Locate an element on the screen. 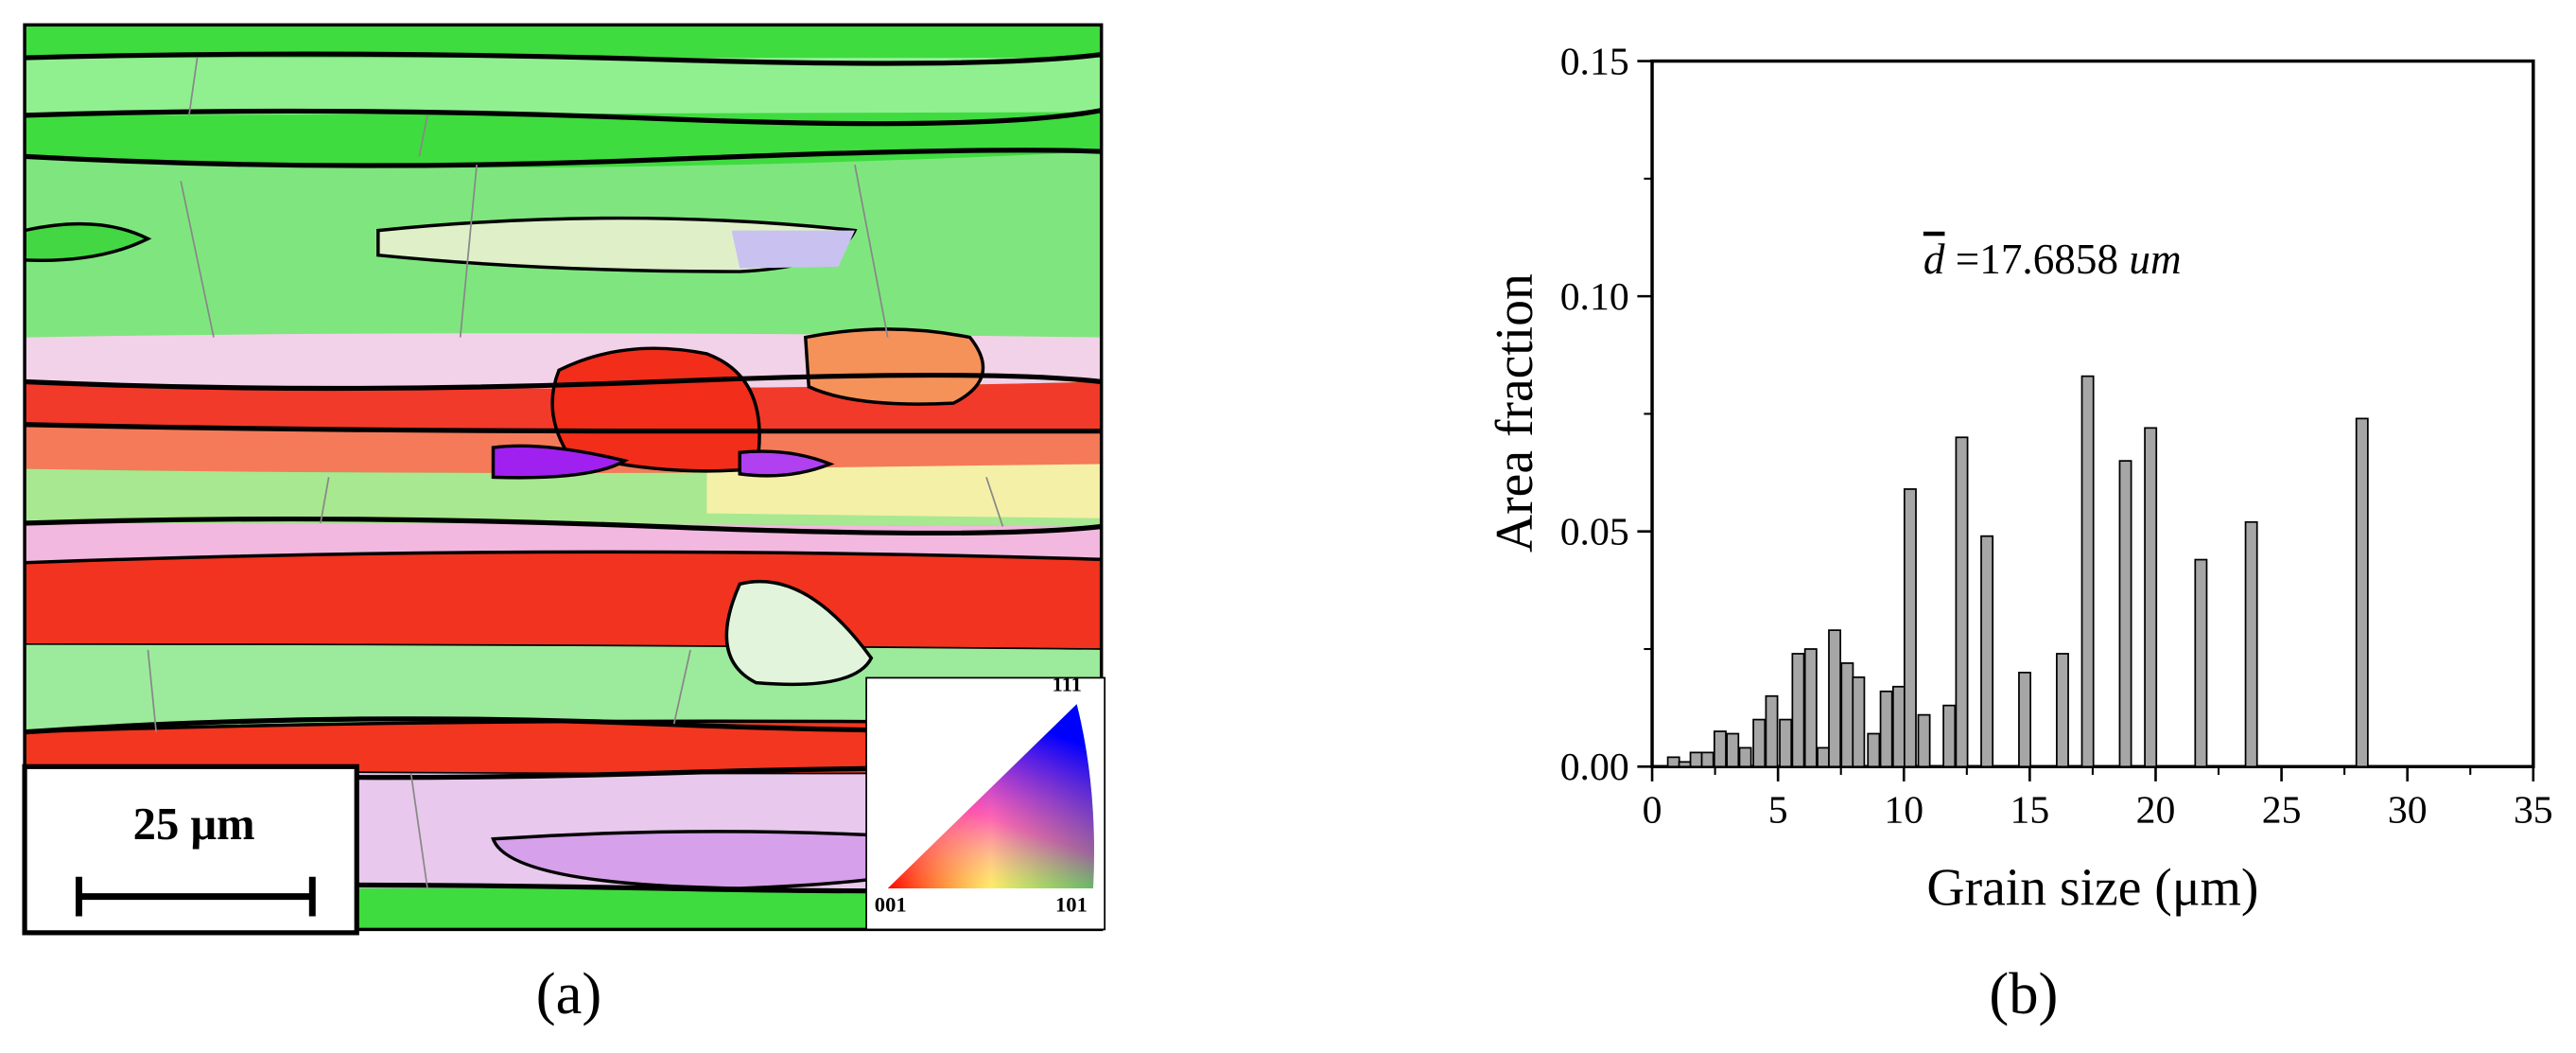  y-tick-label: 0.15 is located at coordinates (1594, 61).